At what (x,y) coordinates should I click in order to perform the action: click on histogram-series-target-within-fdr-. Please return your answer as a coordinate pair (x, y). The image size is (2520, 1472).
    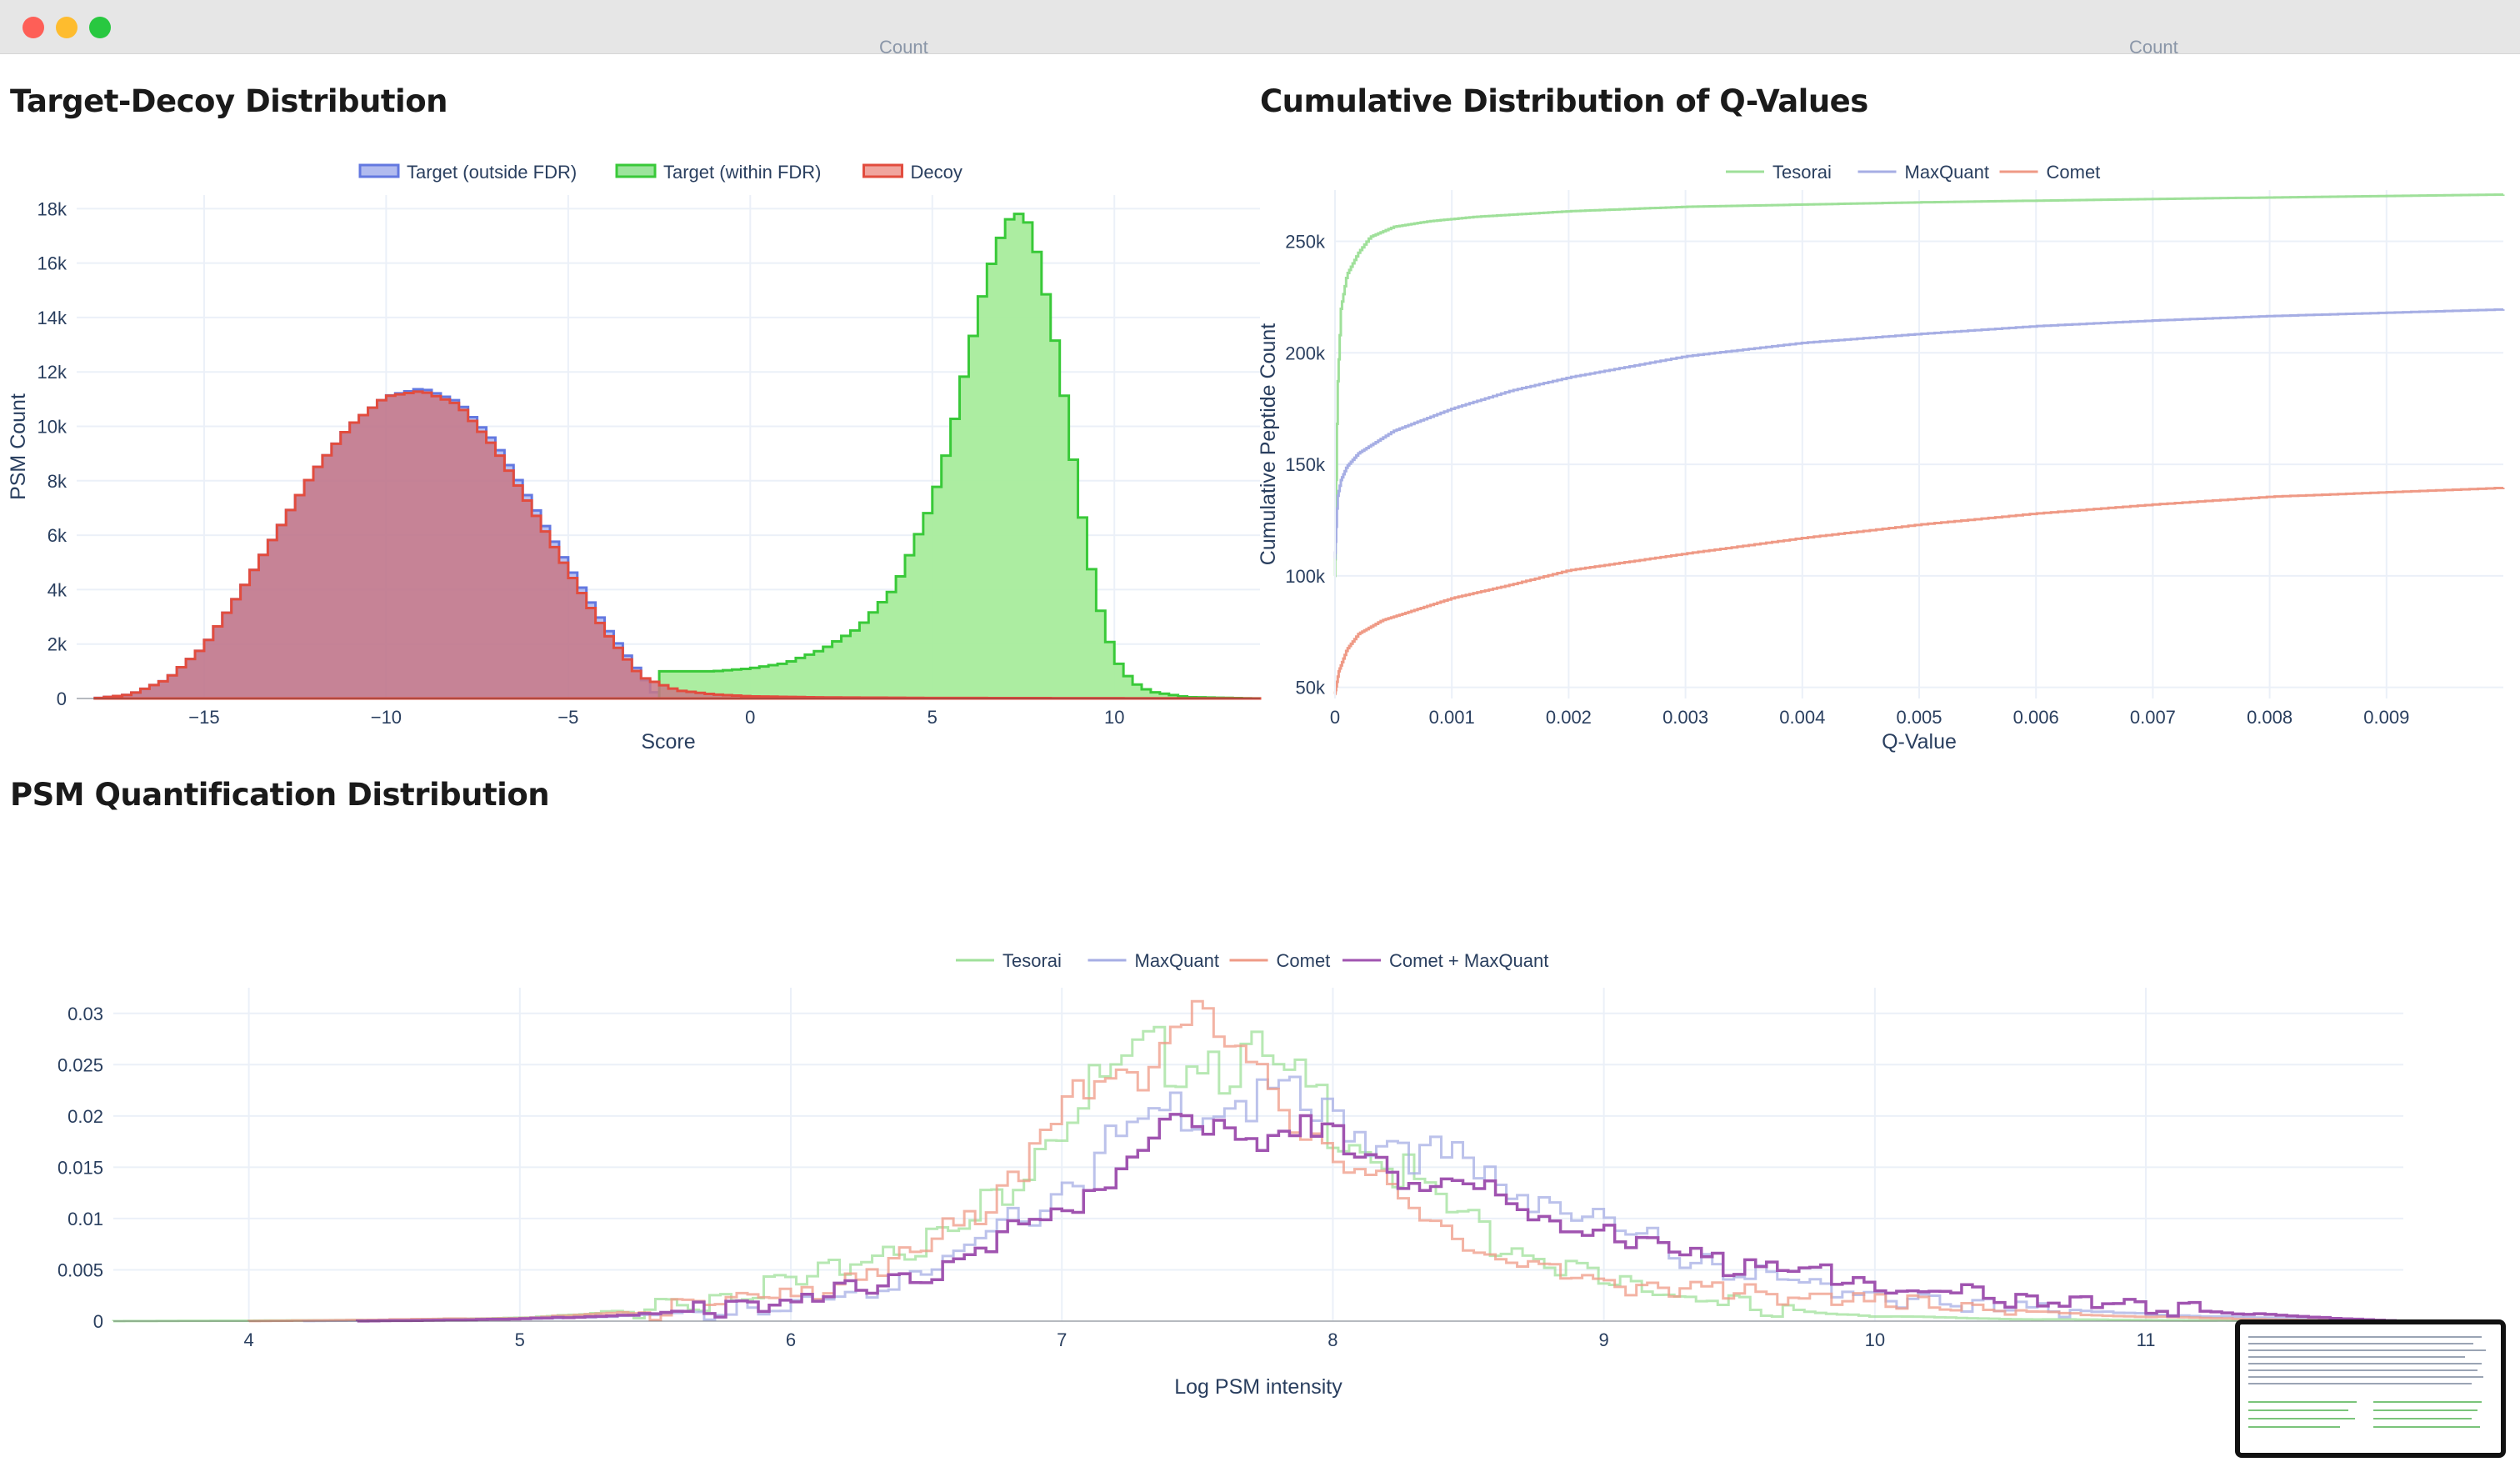
    Looking at the image, I should click on (960, 456).